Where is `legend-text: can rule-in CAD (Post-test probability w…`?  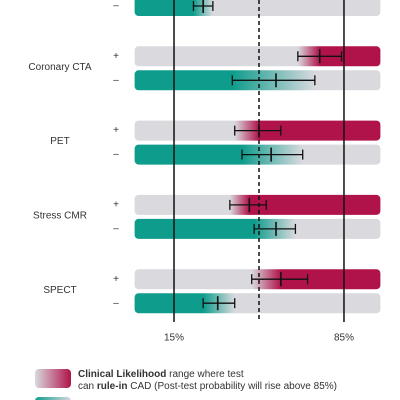
legend-text: can rule-in CAD (Post-test probability w… is located at coordinates (207, 386).